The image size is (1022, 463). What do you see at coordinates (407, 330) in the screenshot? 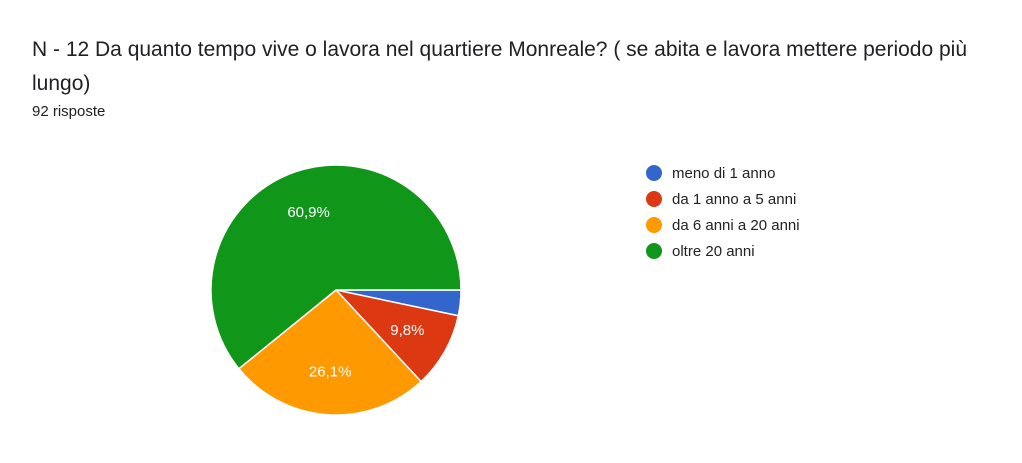
I see `pie-data-label-2: 9,8%` at bounding box center [407, 330].